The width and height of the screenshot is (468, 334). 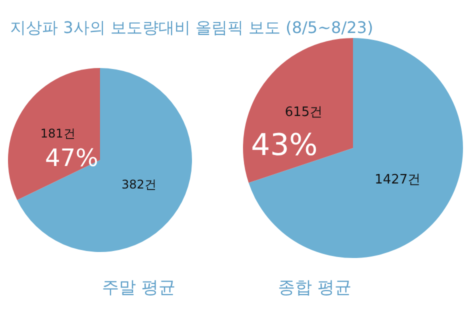 I want to click on data-label: 1427건, so click(x=397, y=180).